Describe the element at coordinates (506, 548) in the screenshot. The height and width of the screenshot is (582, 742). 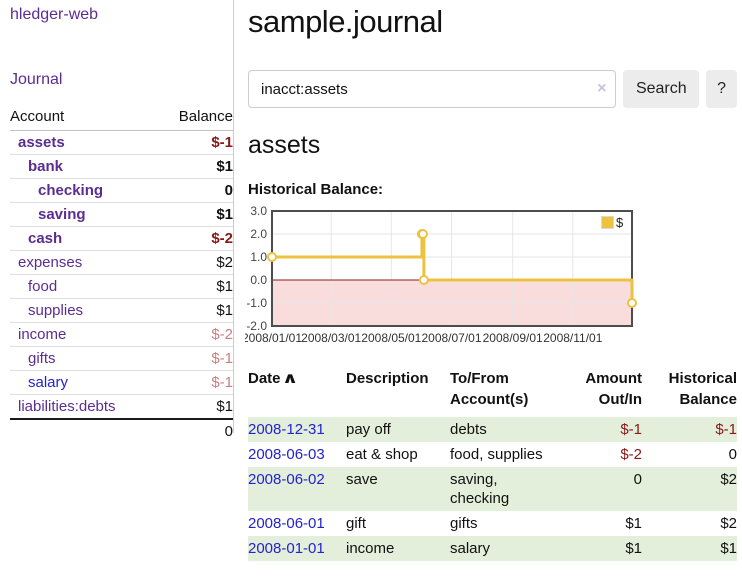
I see `transaction-accounts: salary` at that location.